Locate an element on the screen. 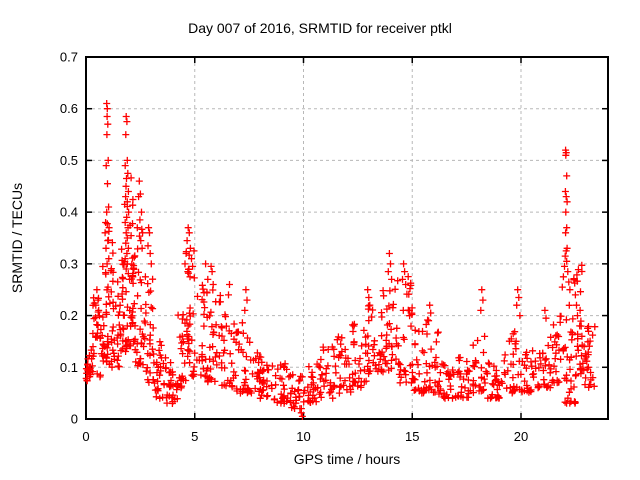 The image size is (640, 480). y-tick-label: 0.7 is located at coordinates (69, 57).